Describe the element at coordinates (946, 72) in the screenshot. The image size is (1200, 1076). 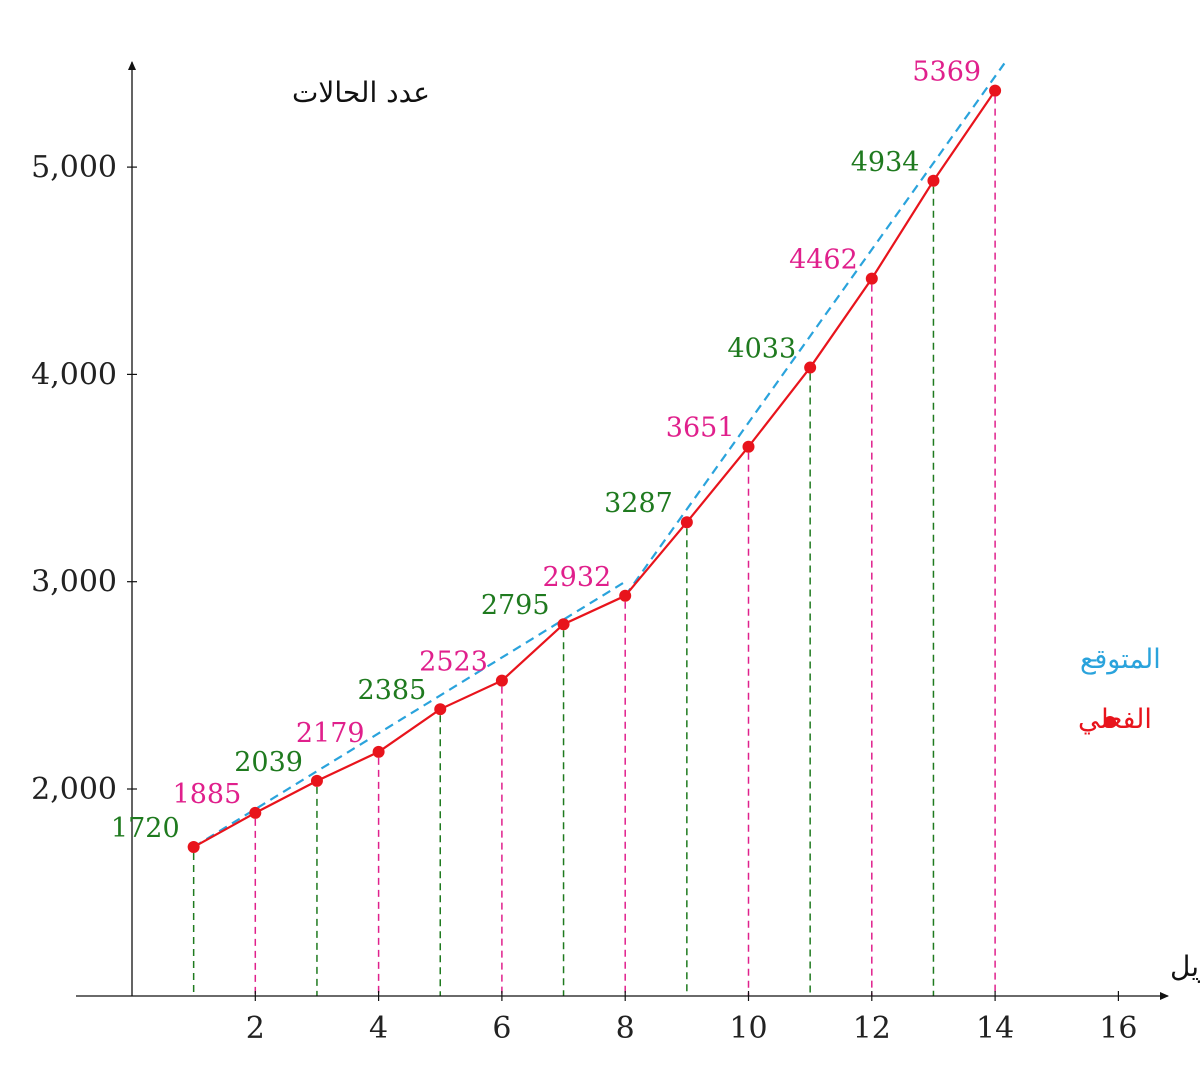
I see `data-label: 5369` at that location.